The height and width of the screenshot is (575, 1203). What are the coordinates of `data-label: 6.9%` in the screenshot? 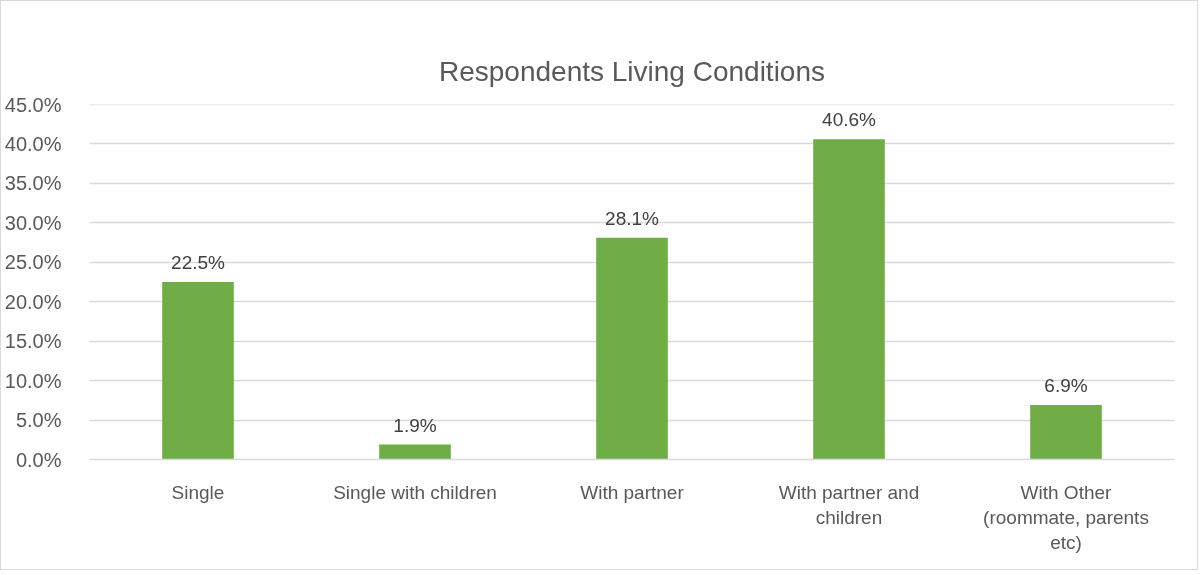 It's located at (1066, 386).